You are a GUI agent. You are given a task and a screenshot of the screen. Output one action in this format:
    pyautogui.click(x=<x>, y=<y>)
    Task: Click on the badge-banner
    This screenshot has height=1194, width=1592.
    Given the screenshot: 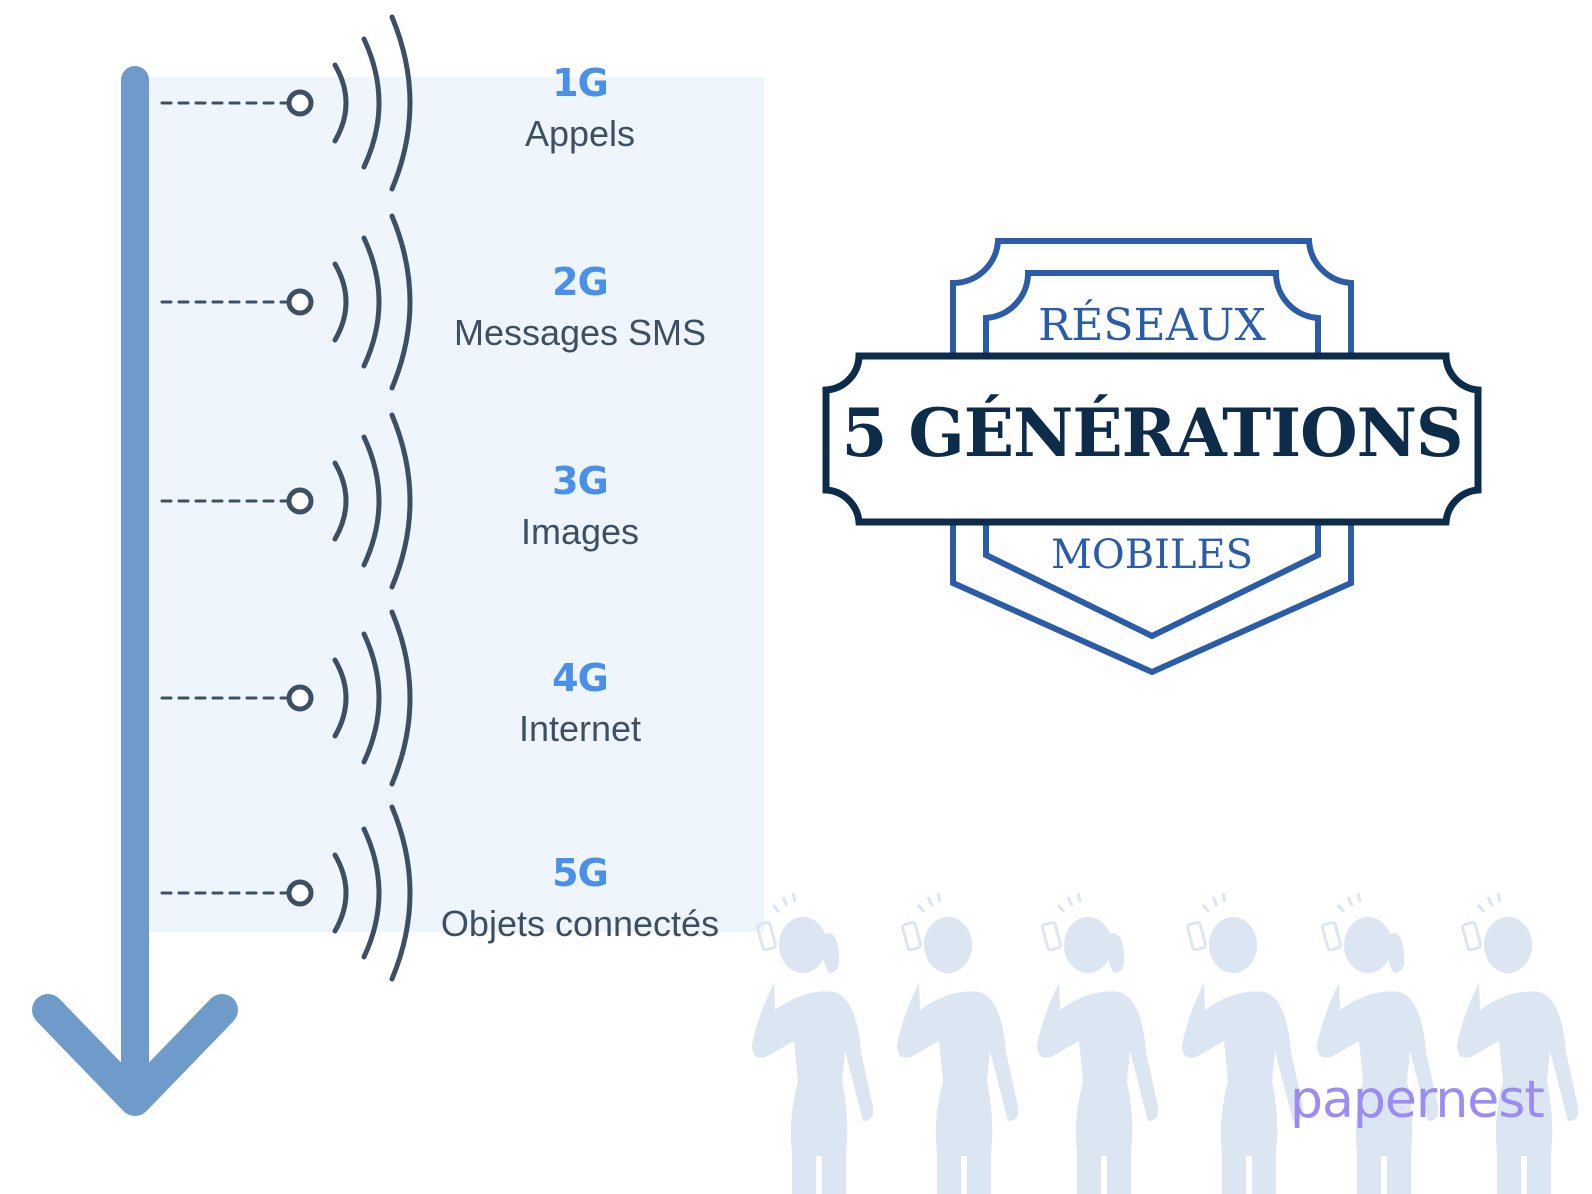 What is the action you would take?
    pyautogui.click(x=1152, y=439)
    